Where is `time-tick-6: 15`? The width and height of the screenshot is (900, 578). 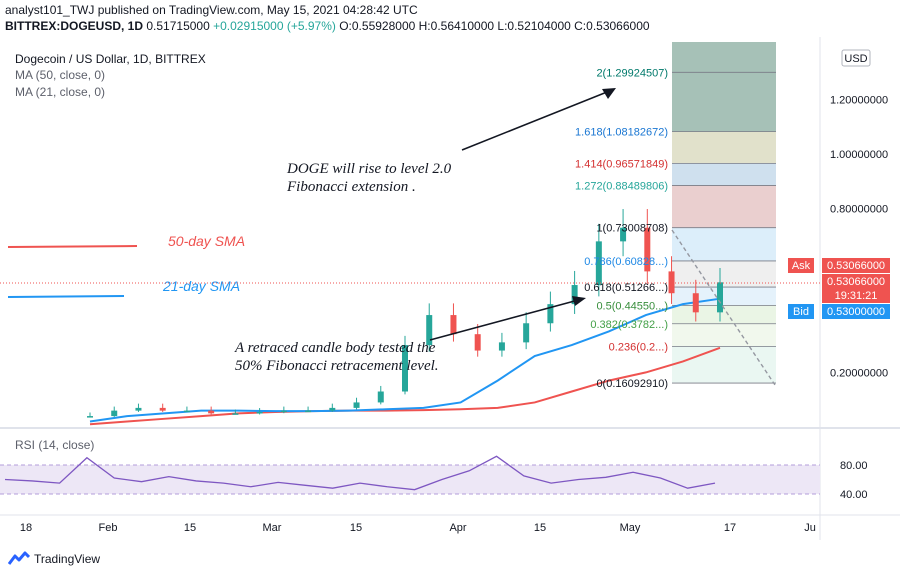
time-tick-6: 15 is located at coordinates (540, 528).